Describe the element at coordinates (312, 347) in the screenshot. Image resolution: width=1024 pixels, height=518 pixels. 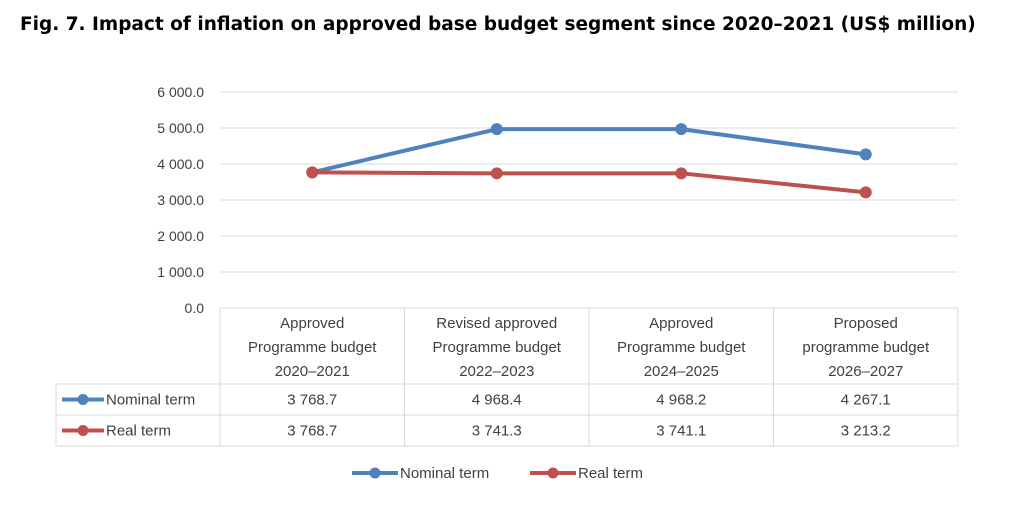
I see `category-label: Approved Programme budget 2020–2021` at that location.